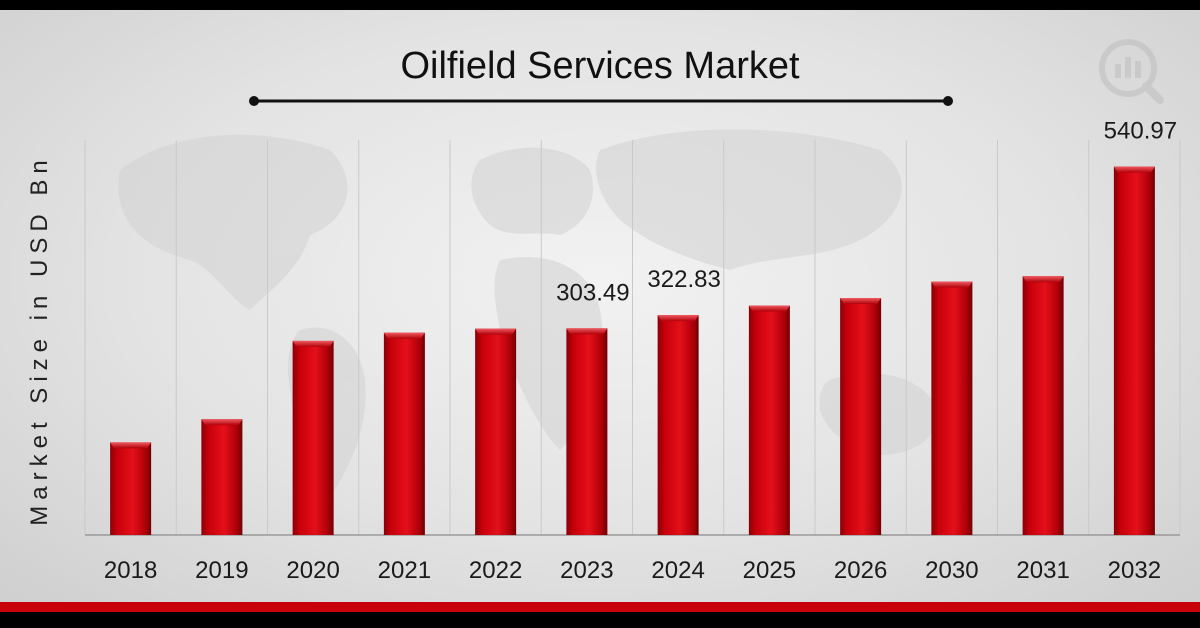 This screenshot has height=628, width=1200. I want to click on x-tick-2021: 2021, so click(404, 570).